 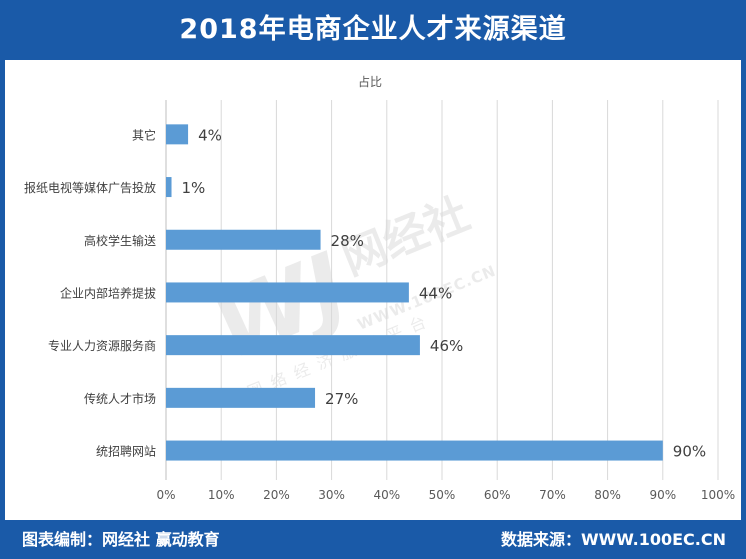 What do you see at coordinates (446, 346) in the screenshot?
I see `value-label: 46%` at bounding box center [446, 346].